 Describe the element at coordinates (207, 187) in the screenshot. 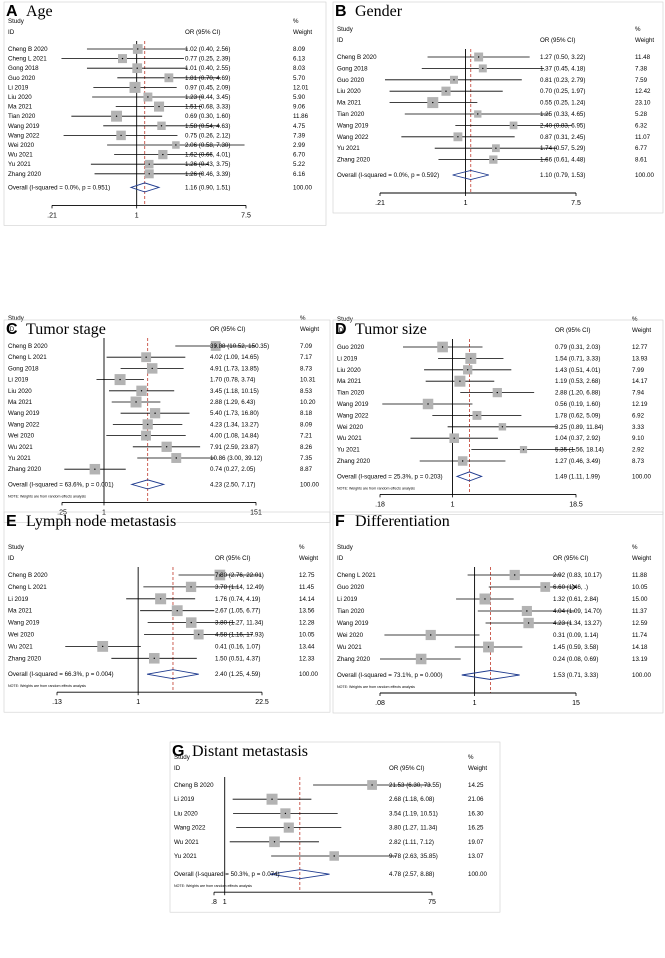

I see `overall-or-ci: 1.16 (0.90, 1.51)` at that location.